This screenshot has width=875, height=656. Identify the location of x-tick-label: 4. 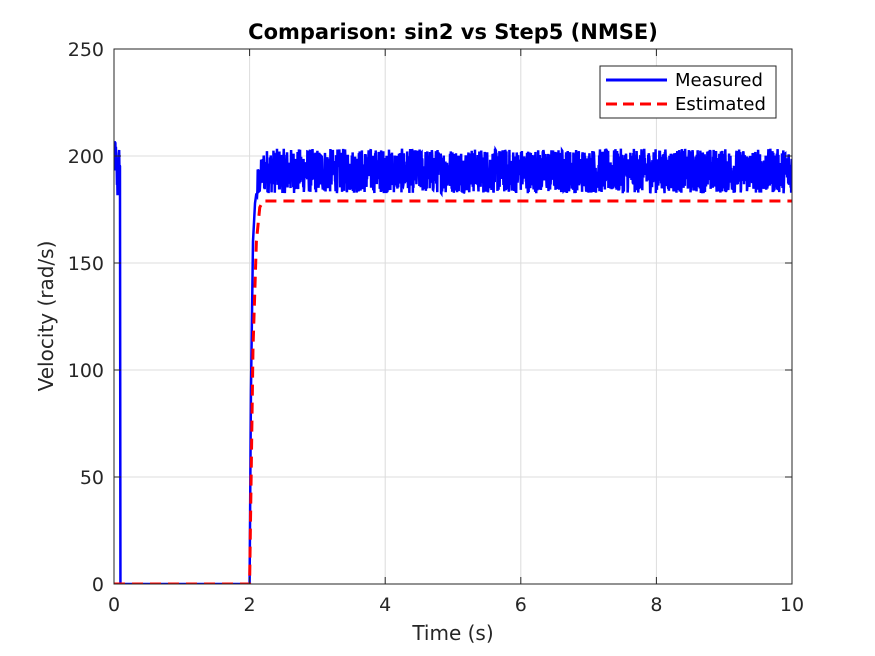
(385, 605).